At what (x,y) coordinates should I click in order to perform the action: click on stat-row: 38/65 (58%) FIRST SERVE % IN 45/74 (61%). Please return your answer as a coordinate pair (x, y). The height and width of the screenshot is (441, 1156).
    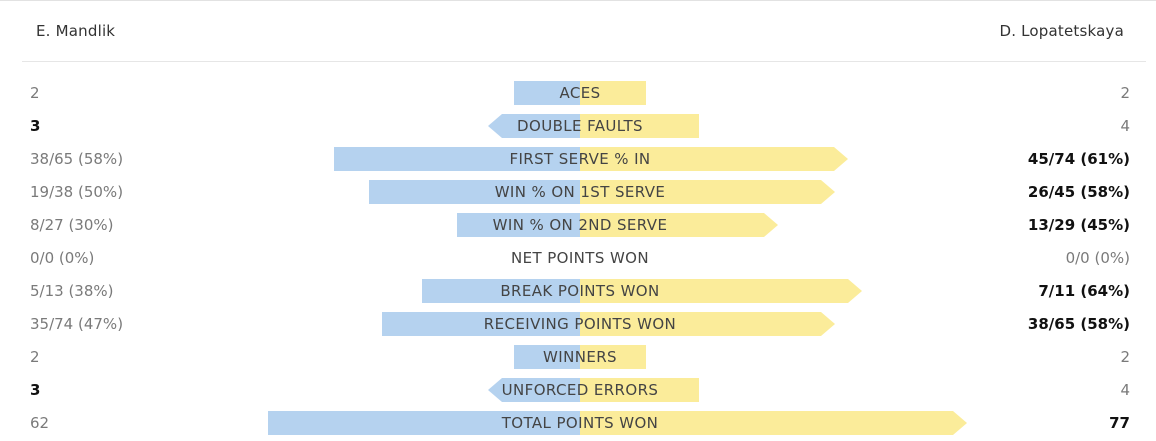
    Looking at the image, I should click on (578, 159).